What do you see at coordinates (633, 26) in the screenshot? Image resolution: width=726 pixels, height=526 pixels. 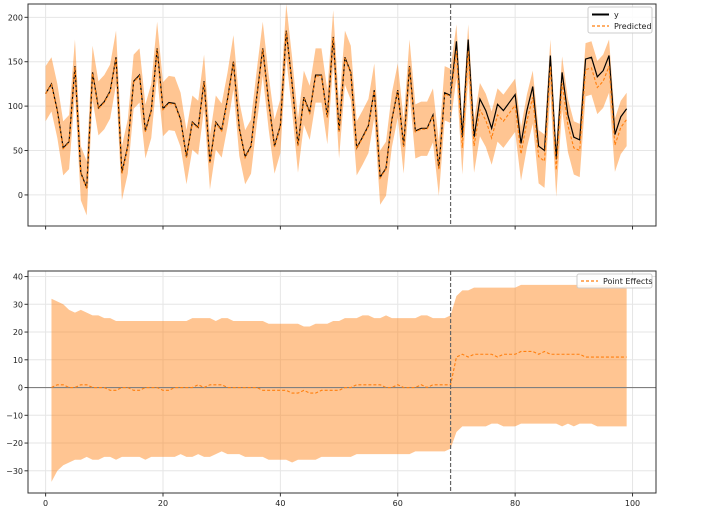 I see `legend-label-predicted: Predicted` at bounding box center [633, 26].